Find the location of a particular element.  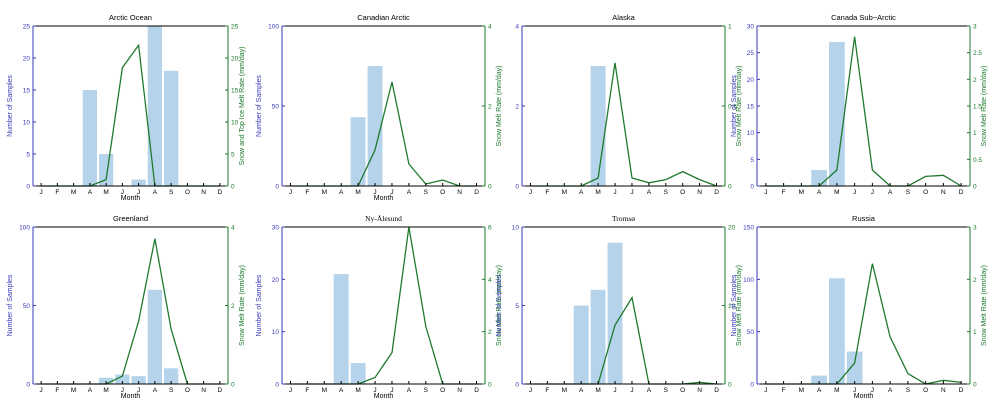

right-tick-label: 2 is located at coordinates (490, 332).